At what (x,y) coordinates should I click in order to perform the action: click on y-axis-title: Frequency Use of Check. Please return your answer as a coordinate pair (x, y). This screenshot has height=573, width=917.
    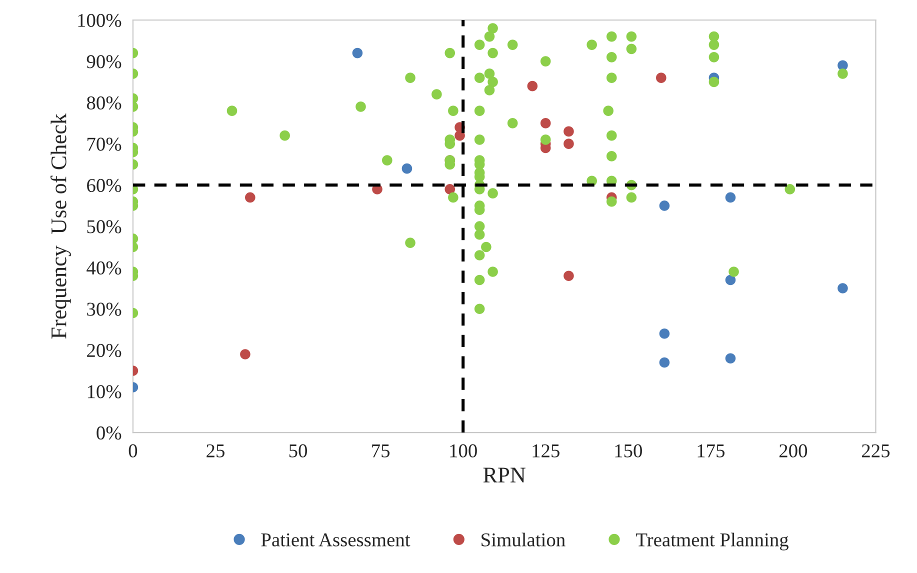
    Looking at the image, I should click on (60, 226).